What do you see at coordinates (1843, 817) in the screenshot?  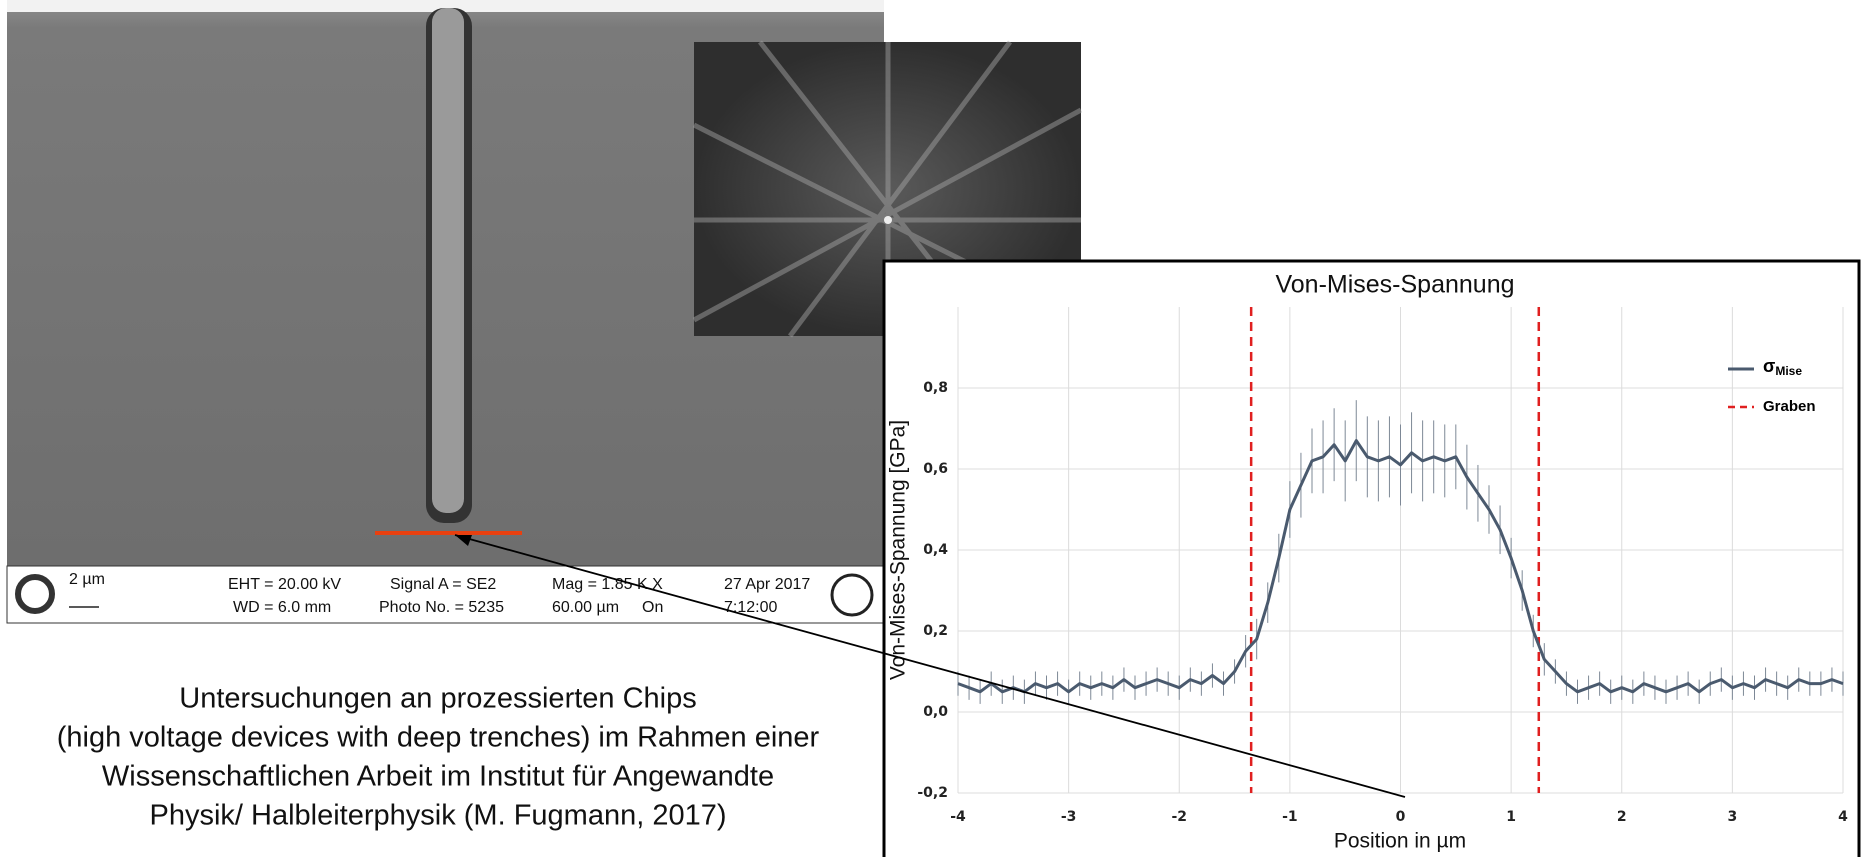 I see `x-tick-label: 4` at bounding box center [1843, 817].